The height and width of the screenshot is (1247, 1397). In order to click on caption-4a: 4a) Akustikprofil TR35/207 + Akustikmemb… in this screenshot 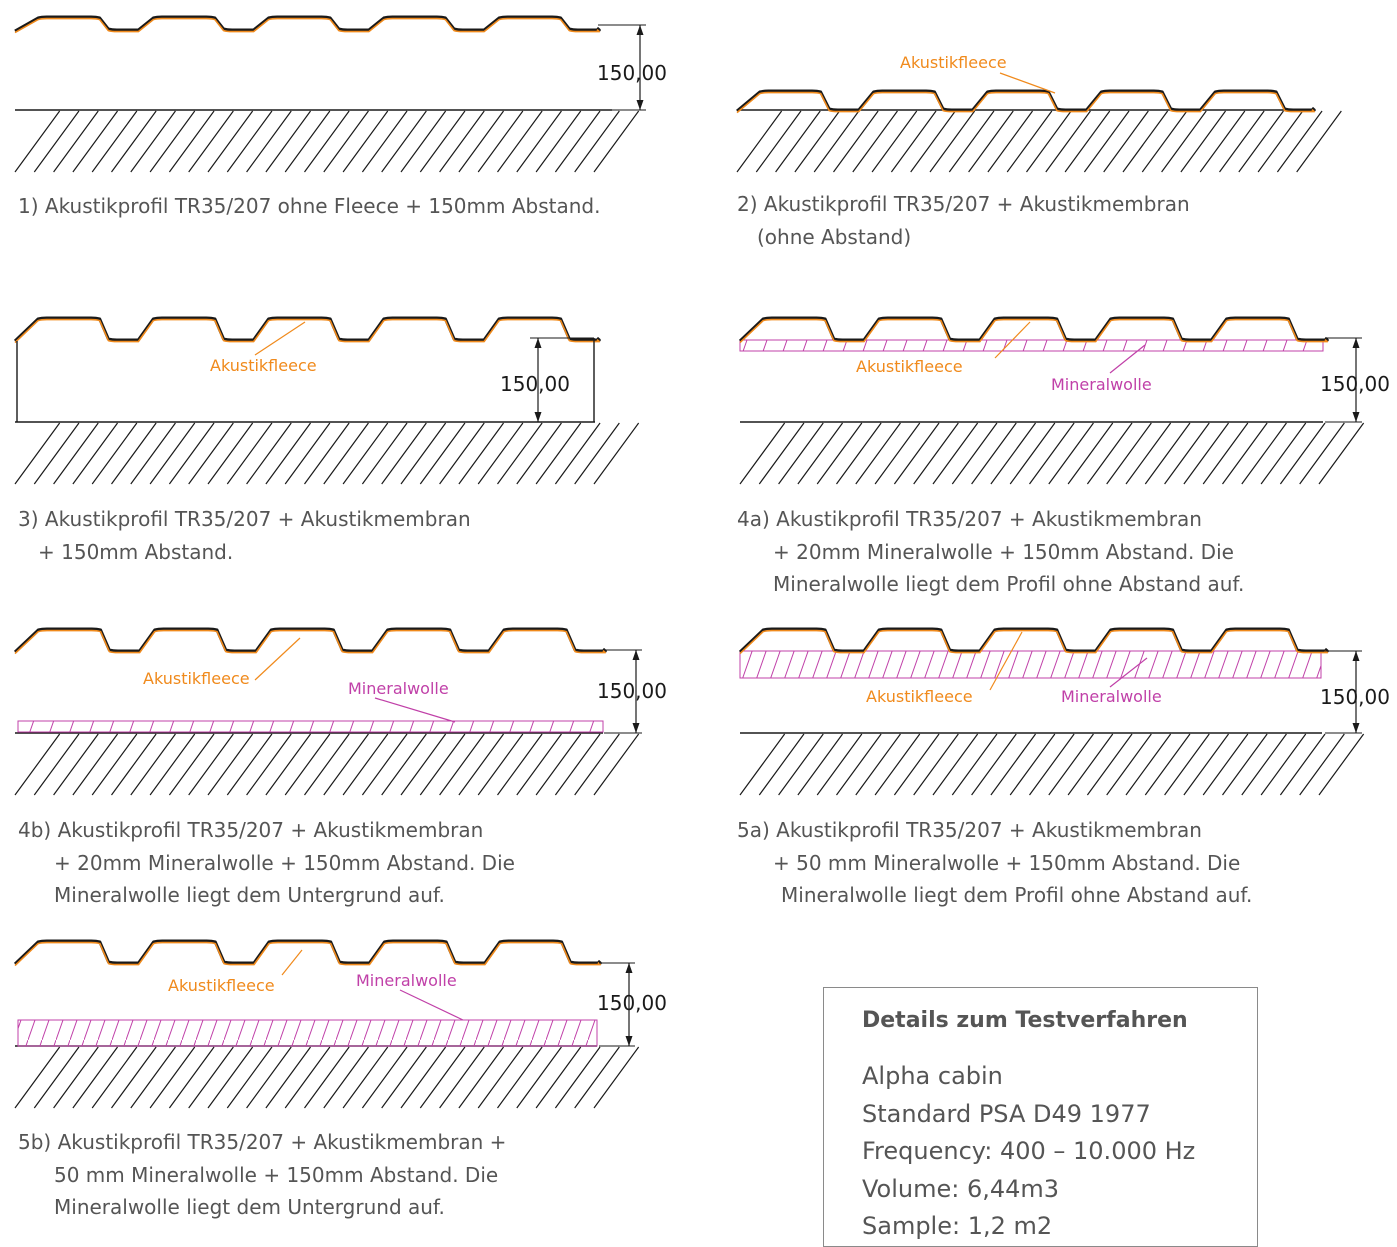, I will do `click(991, 551)`.